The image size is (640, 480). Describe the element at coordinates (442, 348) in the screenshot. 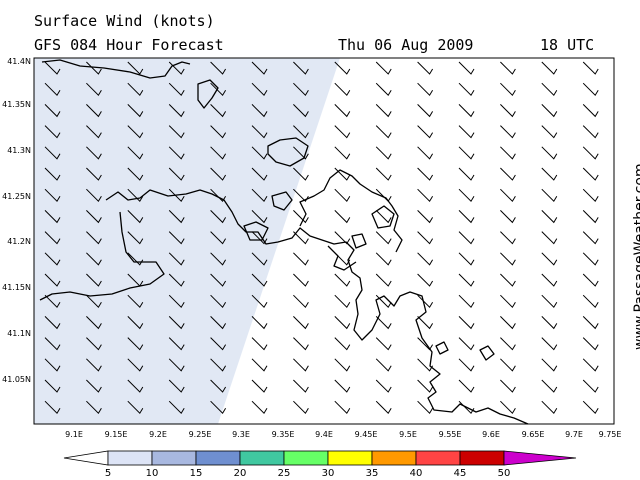

I see `island-south` at that location.